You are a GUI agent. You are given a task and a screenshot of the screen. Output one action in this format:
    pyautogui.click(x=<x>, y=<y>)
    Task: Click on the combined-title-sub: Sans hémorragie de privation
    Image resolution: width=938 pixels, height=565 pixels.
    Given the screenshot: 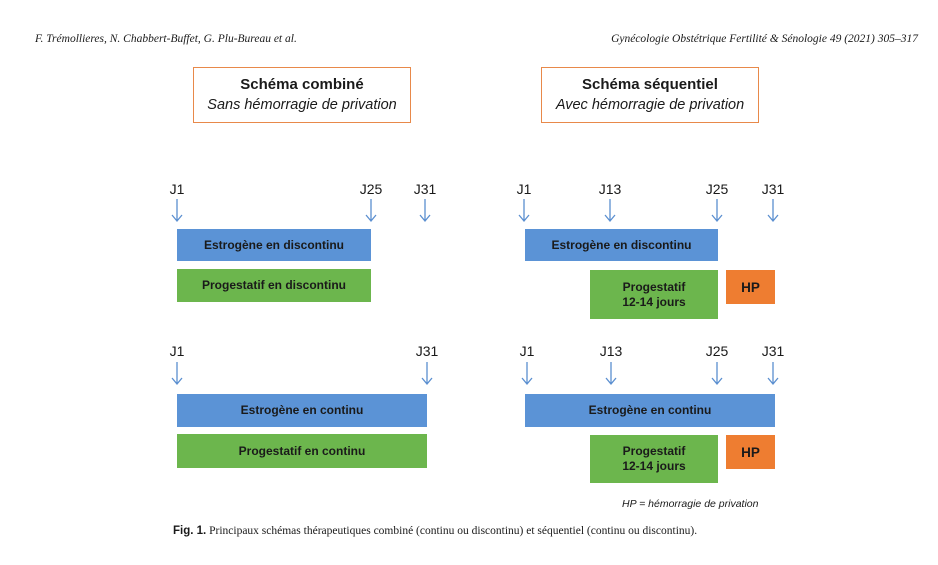 What is the action you would take?
    pyautogui.click(x=302, y=105)
    